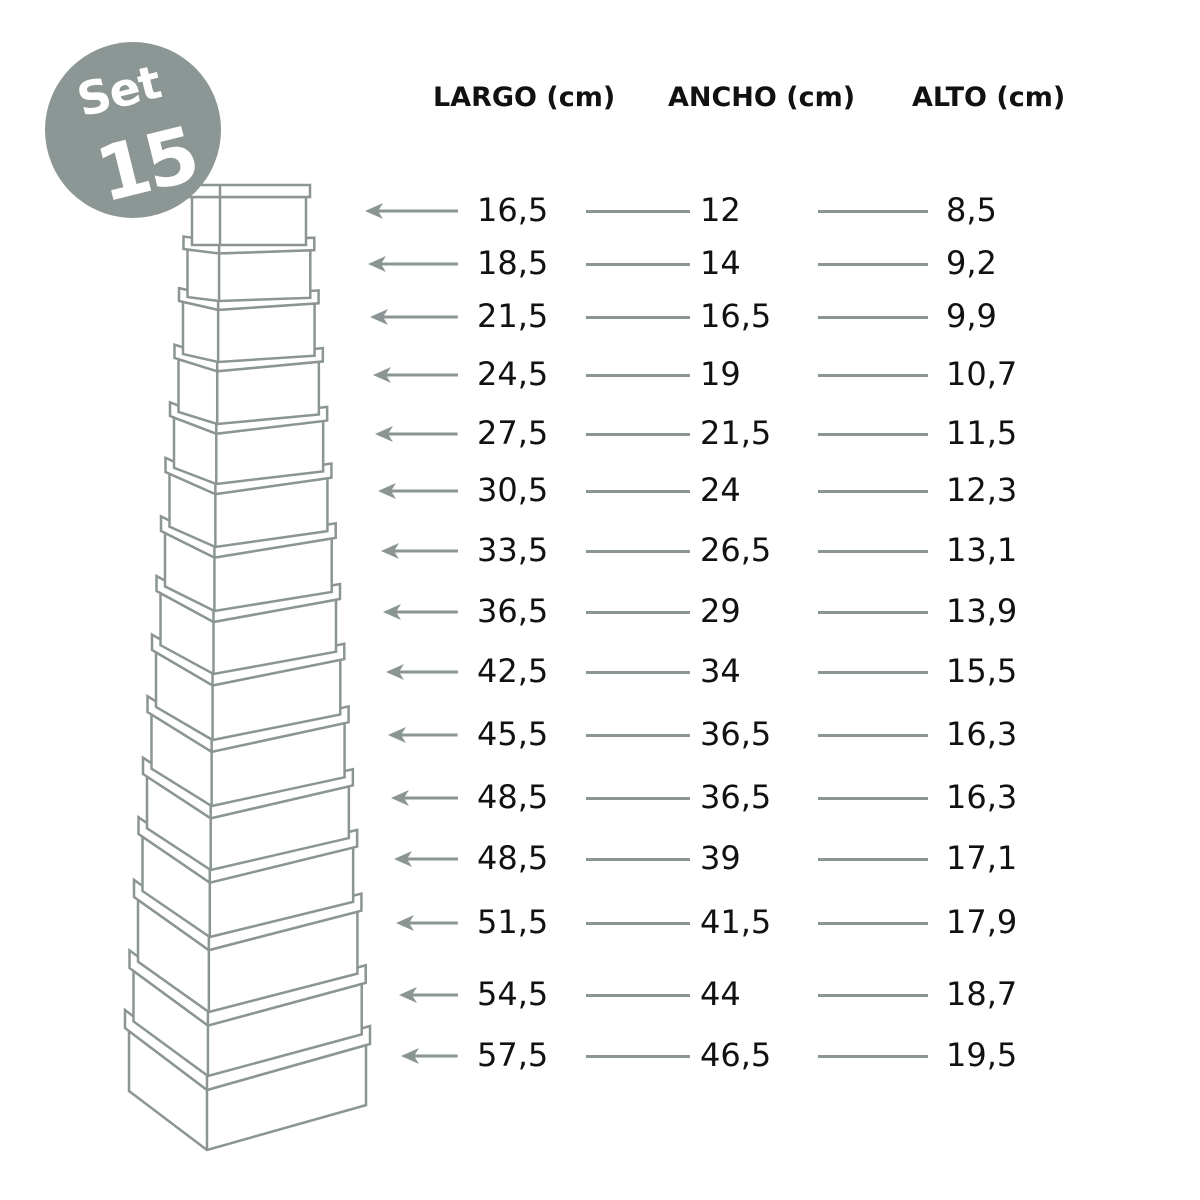 This screenshot has width=1200, height=1200. I want to click on dimension-row: 42,5 34 15,5, so click(600, 671).